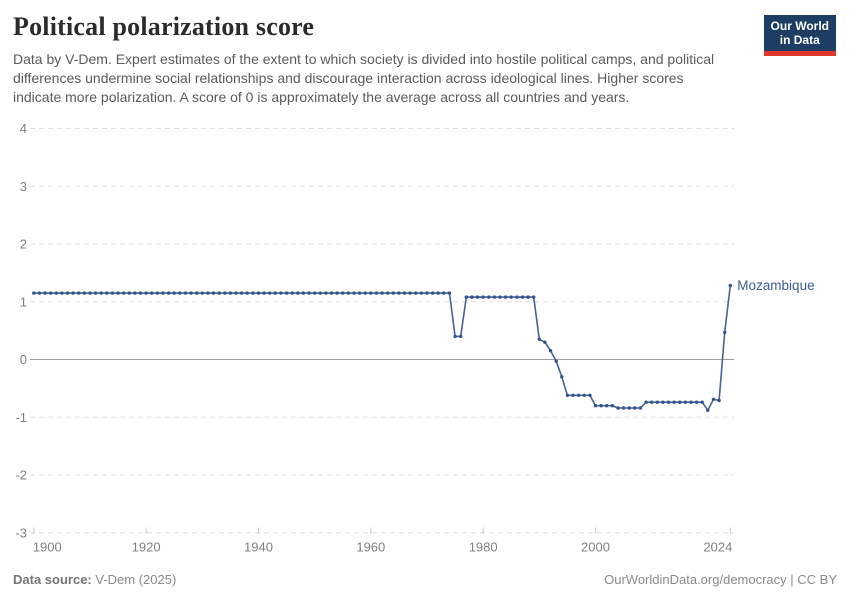 Image resolution: width=850 pixels, height=600 pixels. Describe the element at coordinates (258, 547) in the screenshot. I see `x-axis-label: 1940` at that location.